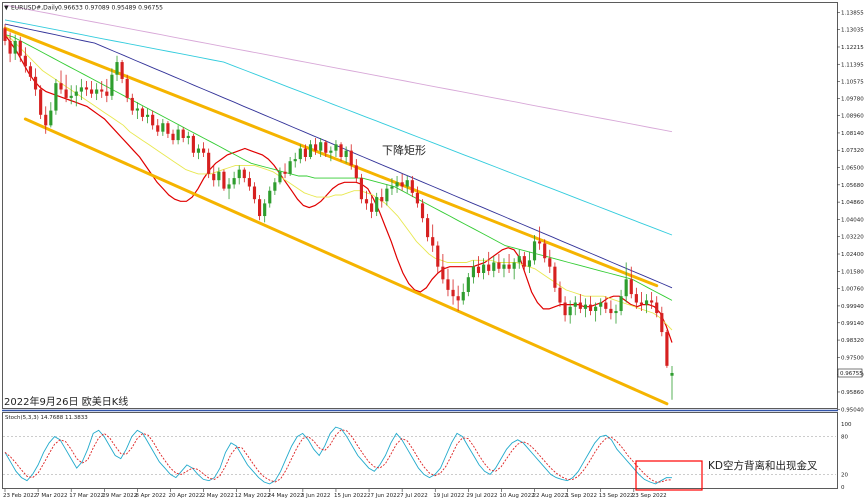 Image resolution: width=865 pixels, height=501 pixels. What do you see at coordinates (448, 496) in the screenshot?
I see `time-tick-label: 19 Jul 2022` at bounding box center [448, 496].